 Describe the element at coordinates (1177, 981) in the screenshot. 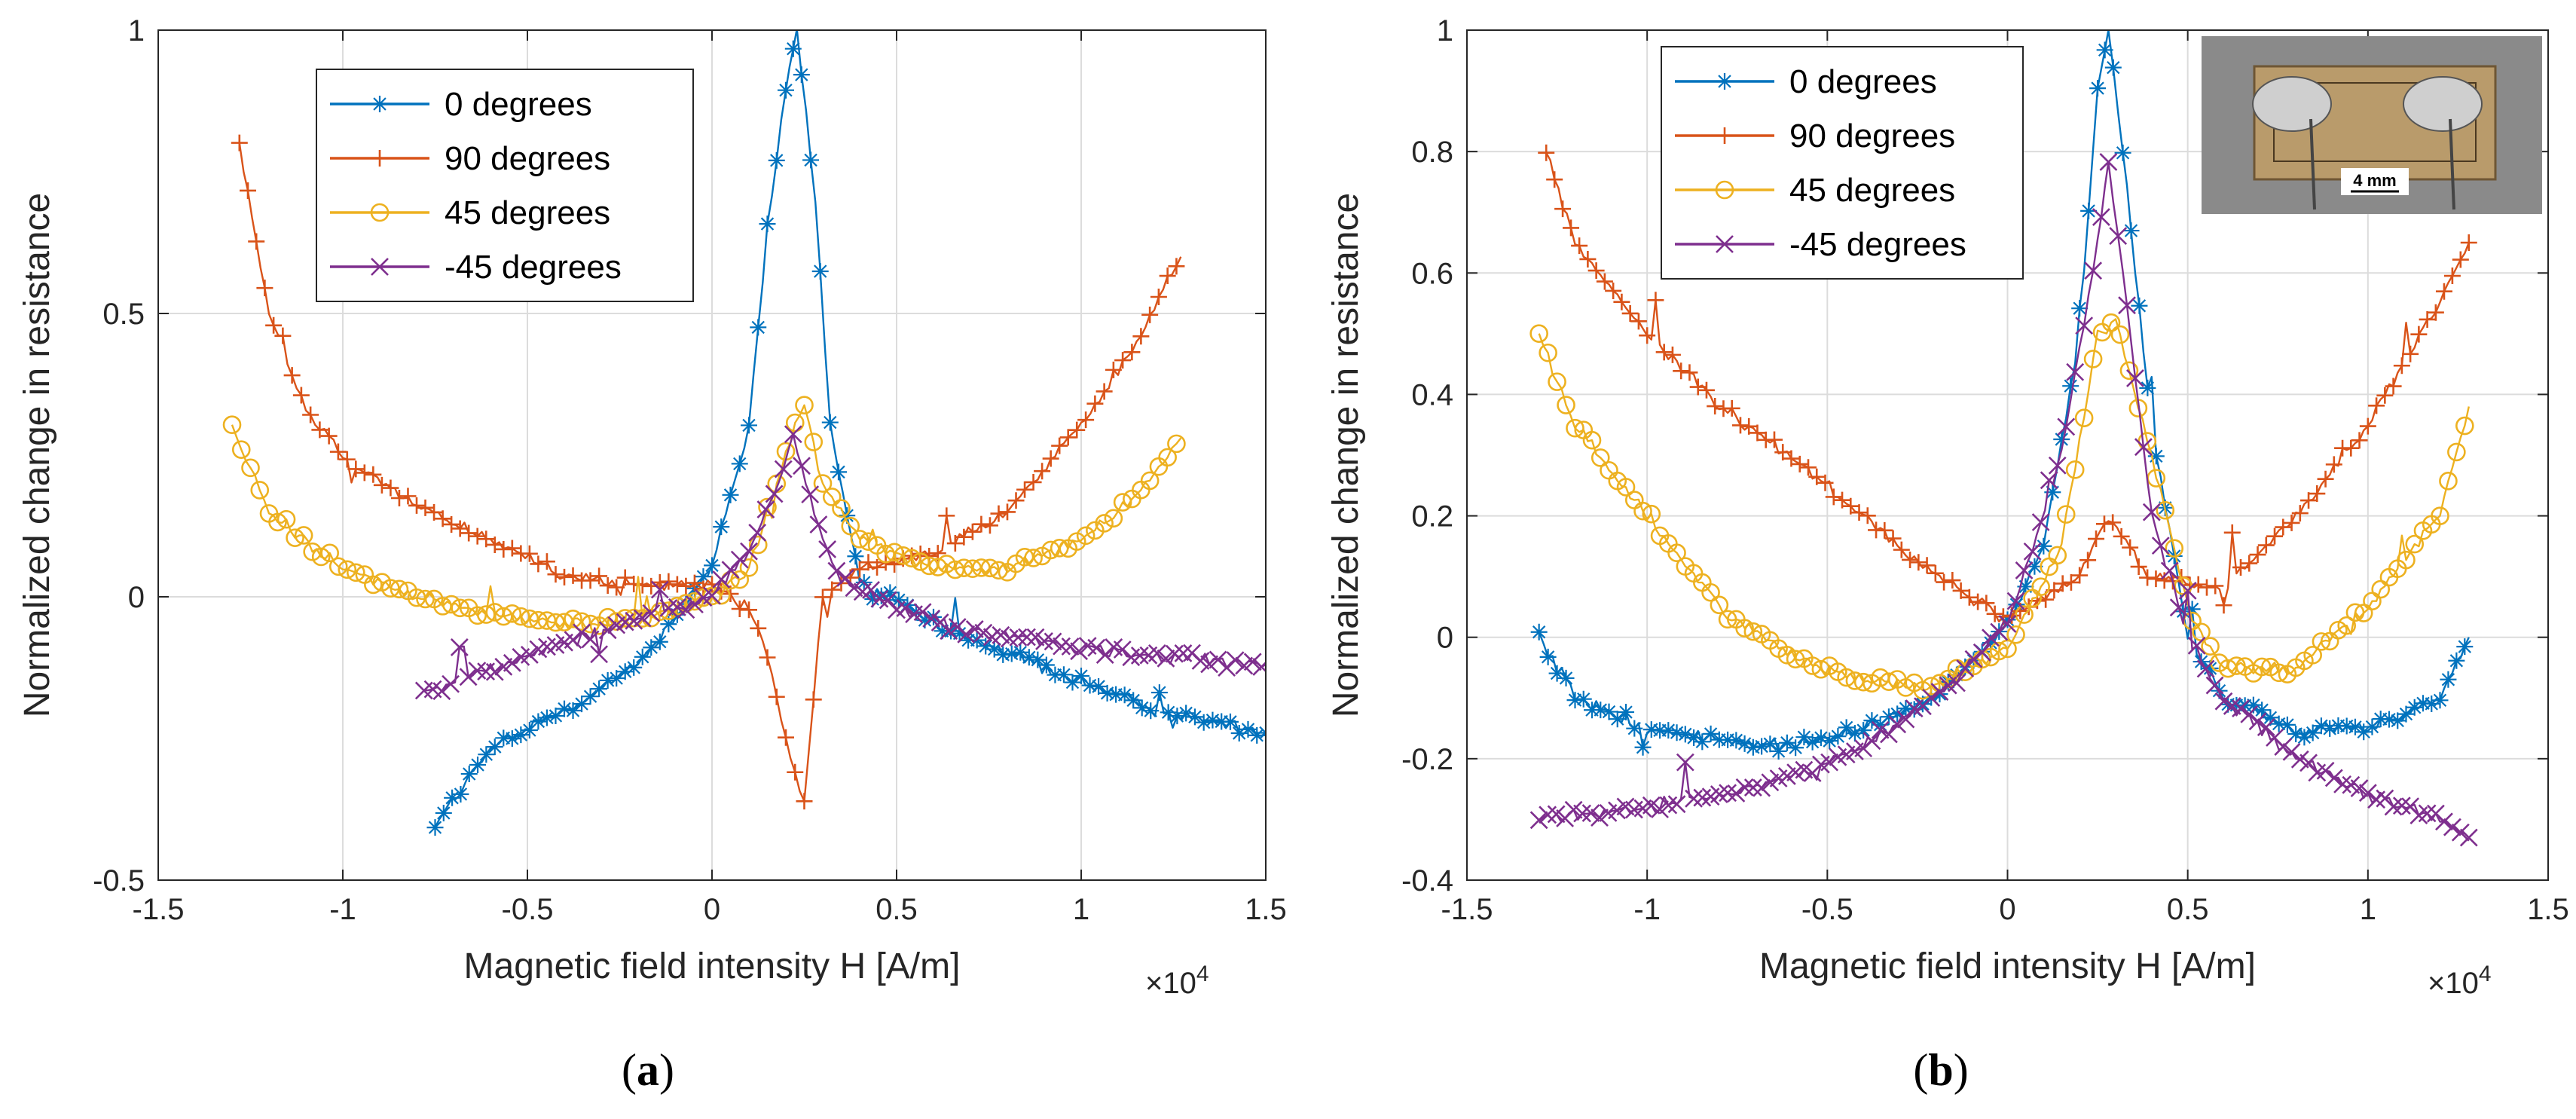

I see `x-multiplier: ×10⁴` at that location.